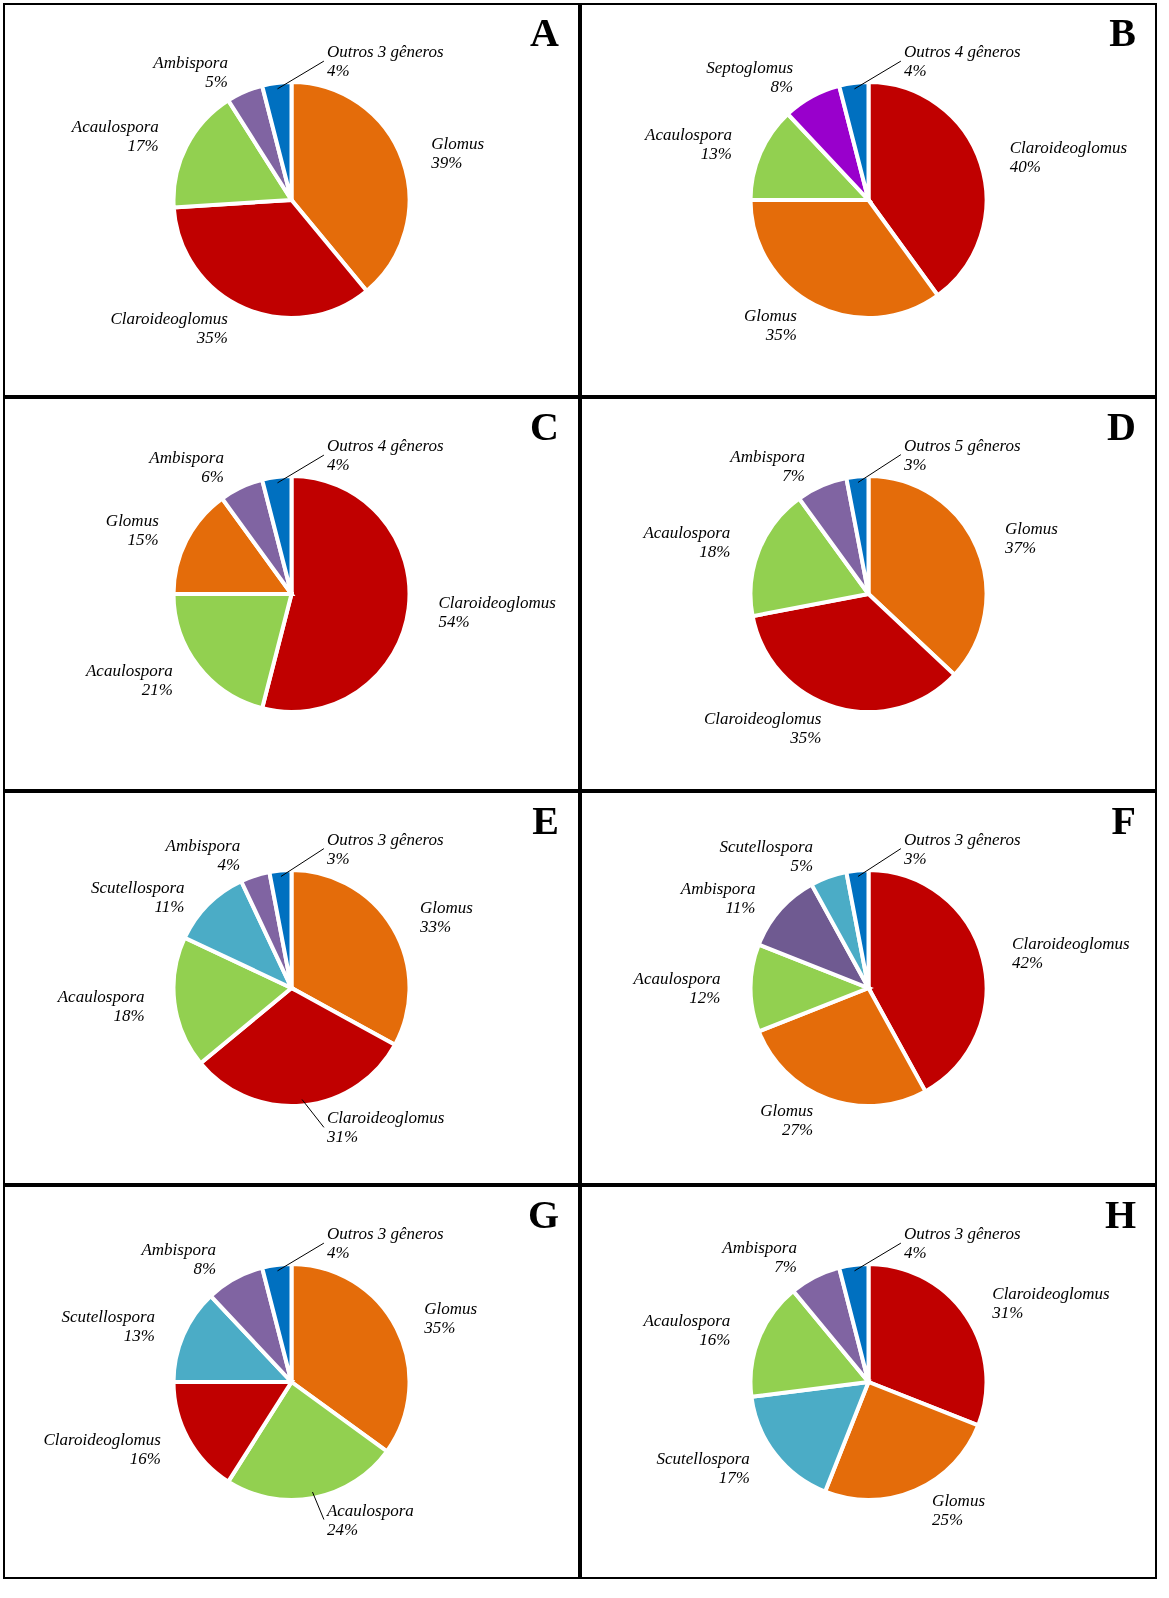 This screenshot has height=1598, width=1169. What do you see at coordinates (157, 689) in the screenshot?
I see `data-label: 21%` at bounding box center [157, 689].